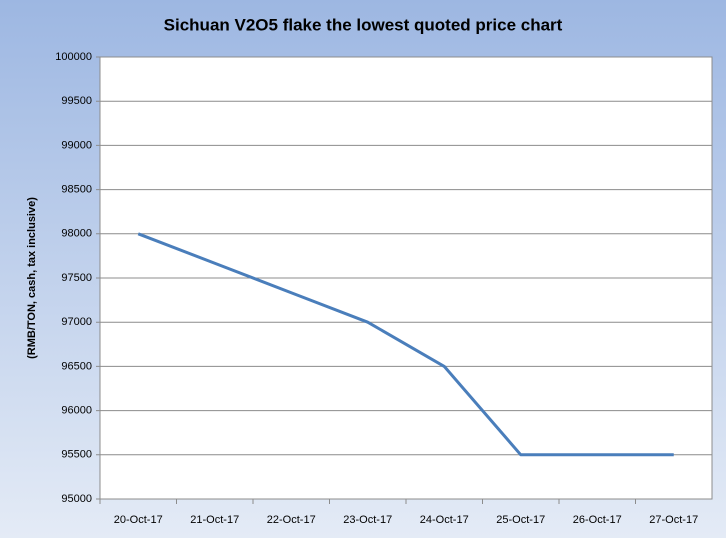 This screenshot has width=726, height=538. Describe the element at coordinates (76, 145) in the screenshot. I see `y-tick-label: 99000` at that location.